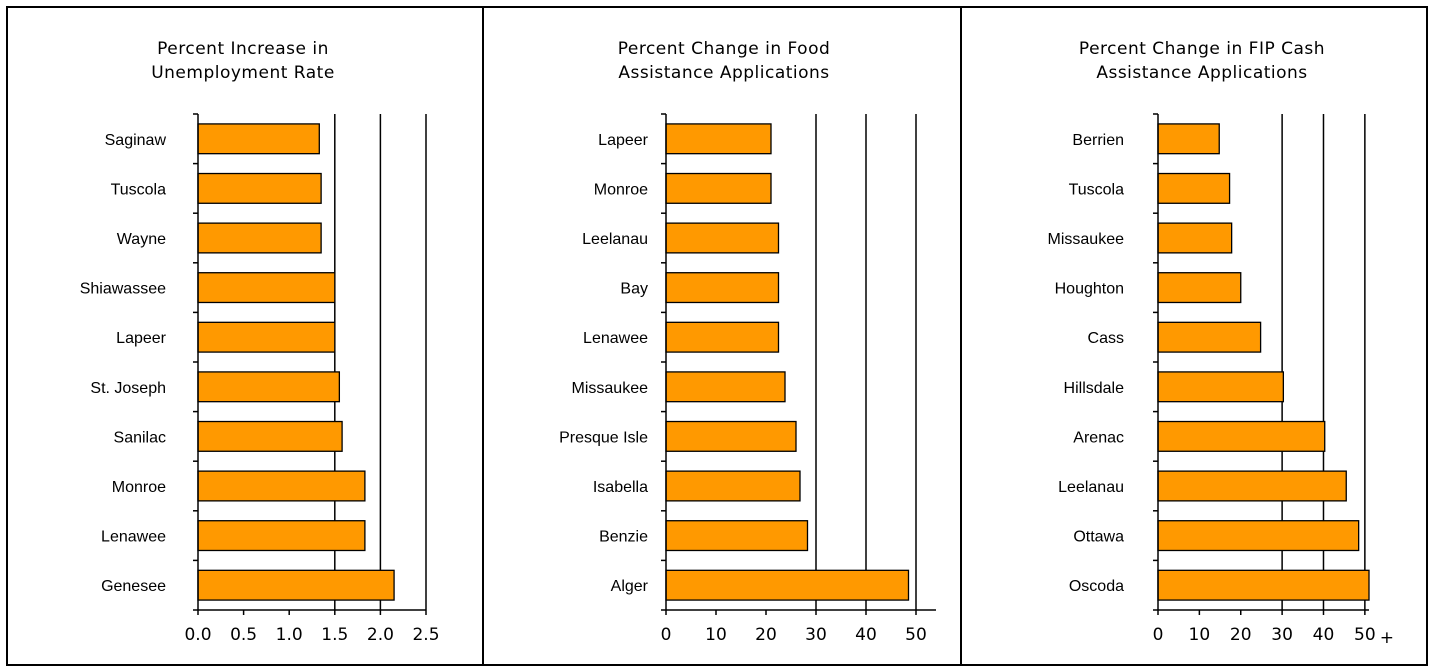  What do you see at coordinates (731, 436) in the screenshot?
I see `bar-presque-isle` at bounding box center [731, 436].